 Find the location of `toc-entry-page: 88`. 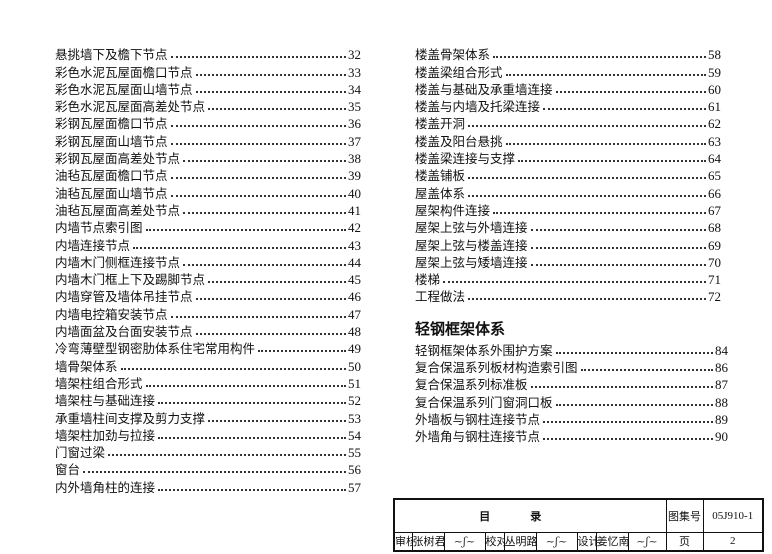

toc-entry-page: 88 is located at coordinates (721, 402).